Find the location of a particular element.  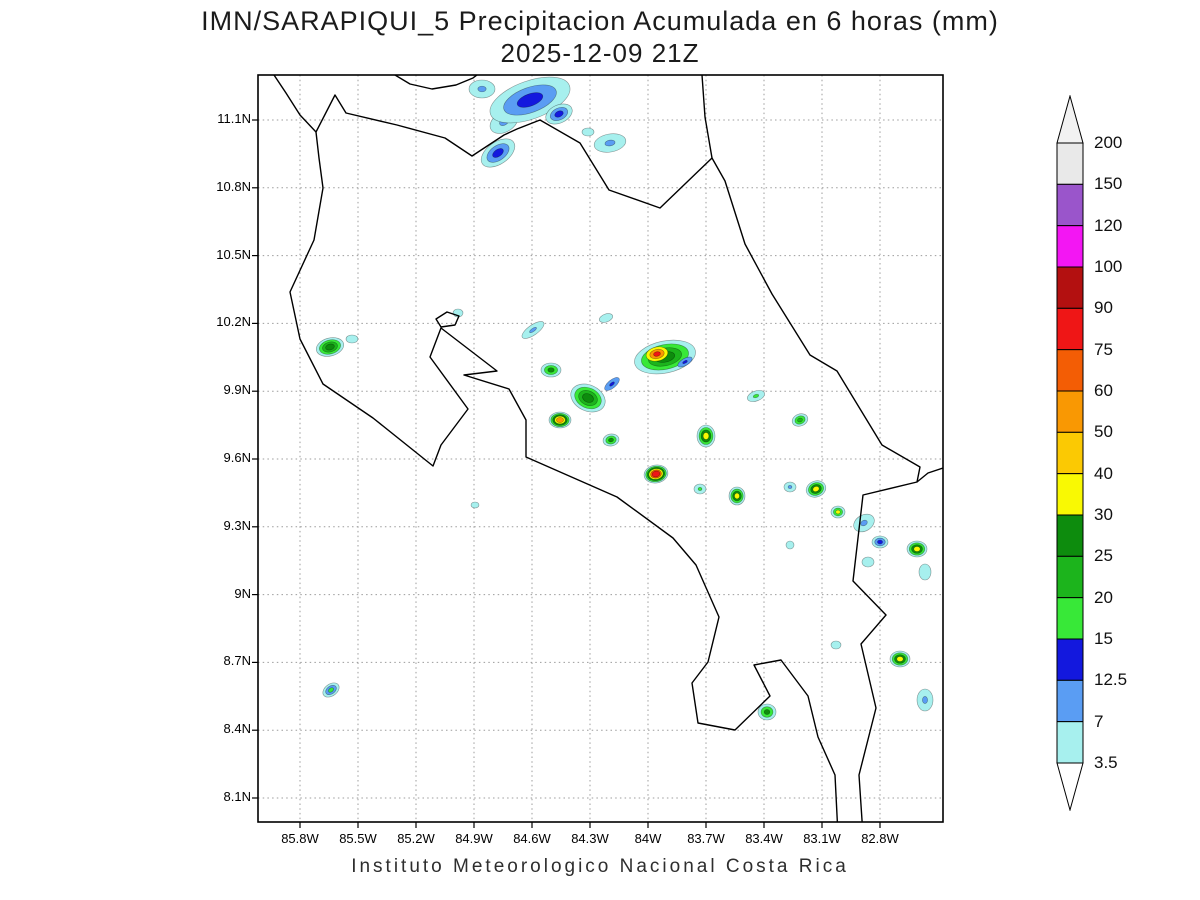

coastline-nicaragua-caribbean-coast is located at coordinates (707, 117).